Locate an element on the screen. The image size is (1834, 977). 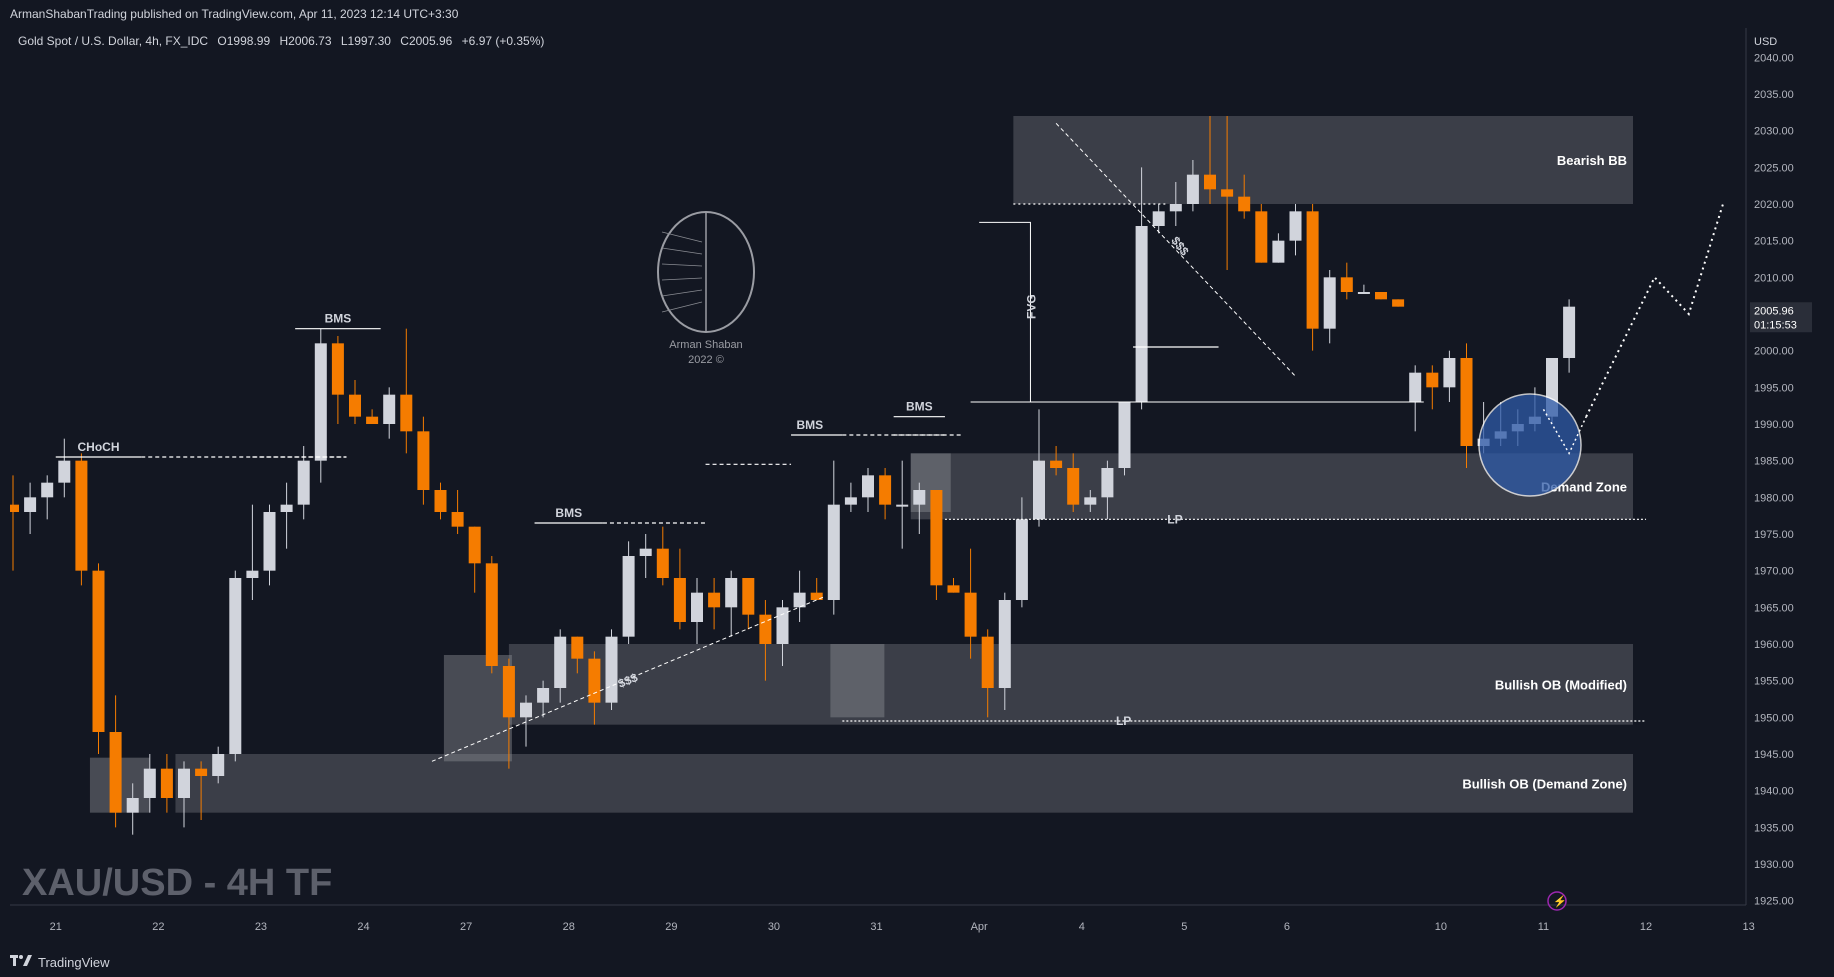
lightning-icon is located at coordinates (1557, 901).